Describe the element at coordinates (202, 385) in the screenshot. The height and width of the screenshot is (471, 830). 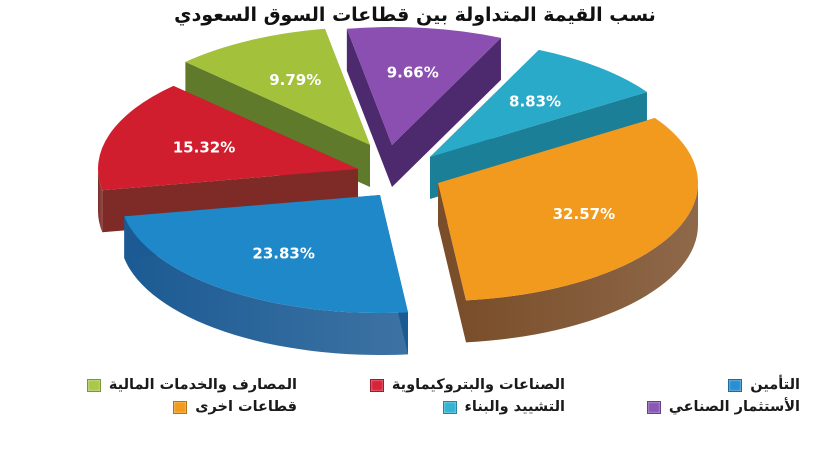
I see `legend-label: المصارف والخدمات المالية` at that location.